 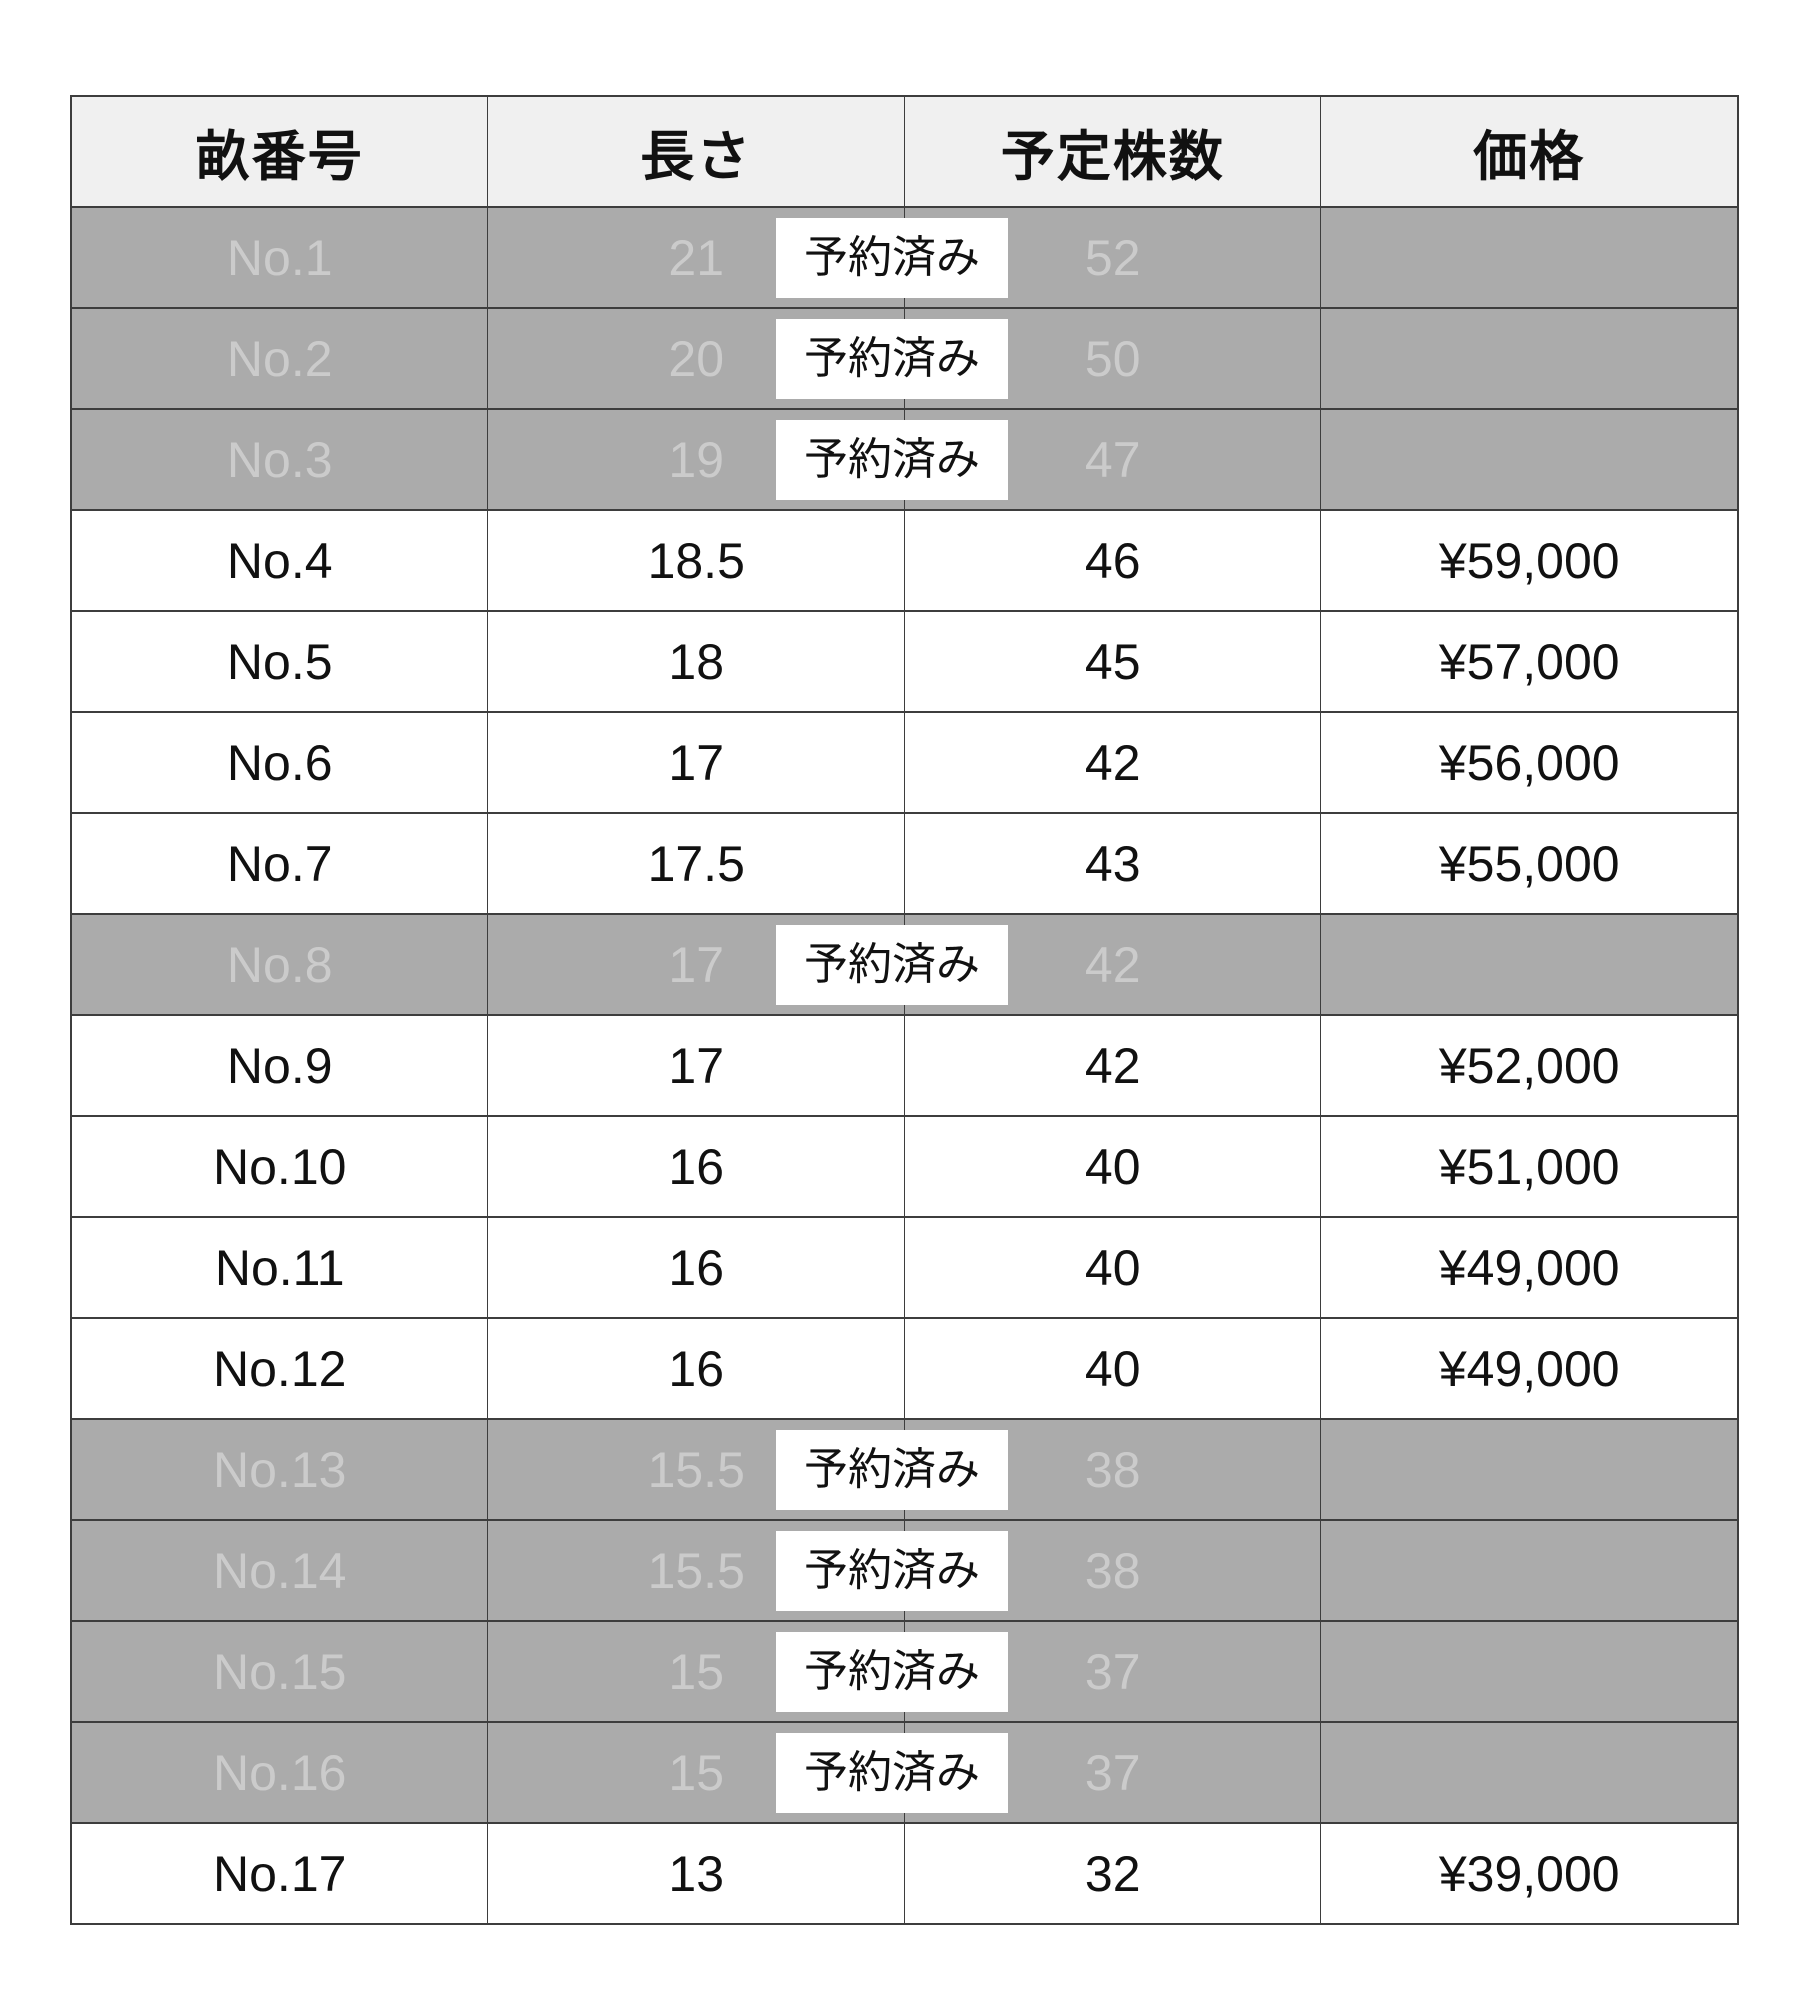 What do you see at coordinates (279, 459) in the screenshot?
I see `ridge-number-cell: No.3` at bounding box center [279, 459].